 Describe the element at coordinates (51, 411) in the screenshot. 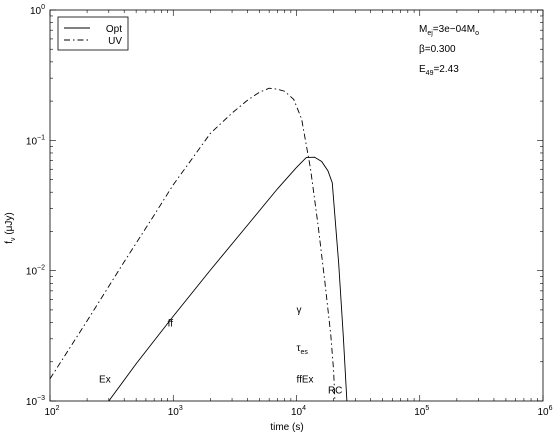

I see `x-tick-label: 10²` at that location.